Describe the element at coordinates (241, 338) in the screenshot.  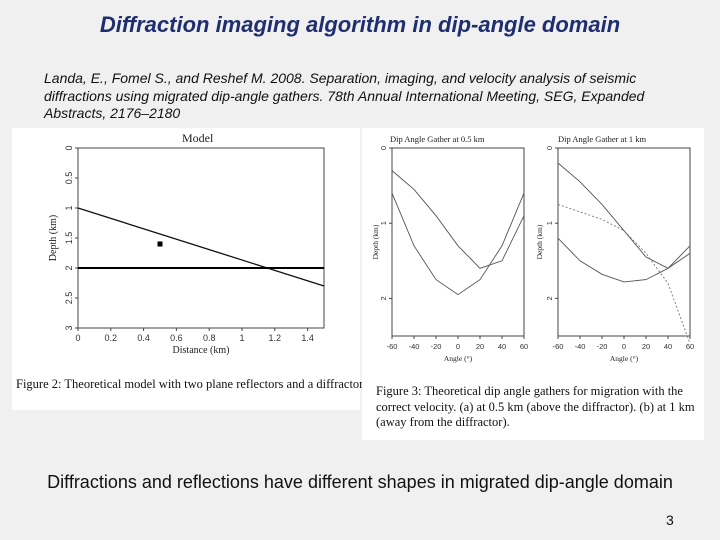
I see `model-x-tick-label: 1` at that location.